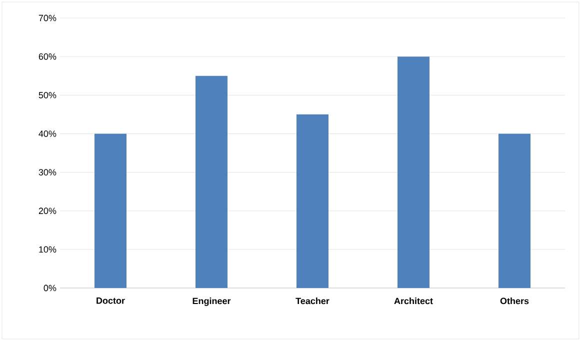 This screenshot has height=341, width=581. What do you see at coordinates (47, 172) in the screenshot?
I see `y-tick-label: 30%` at bounding box center [47, 172].